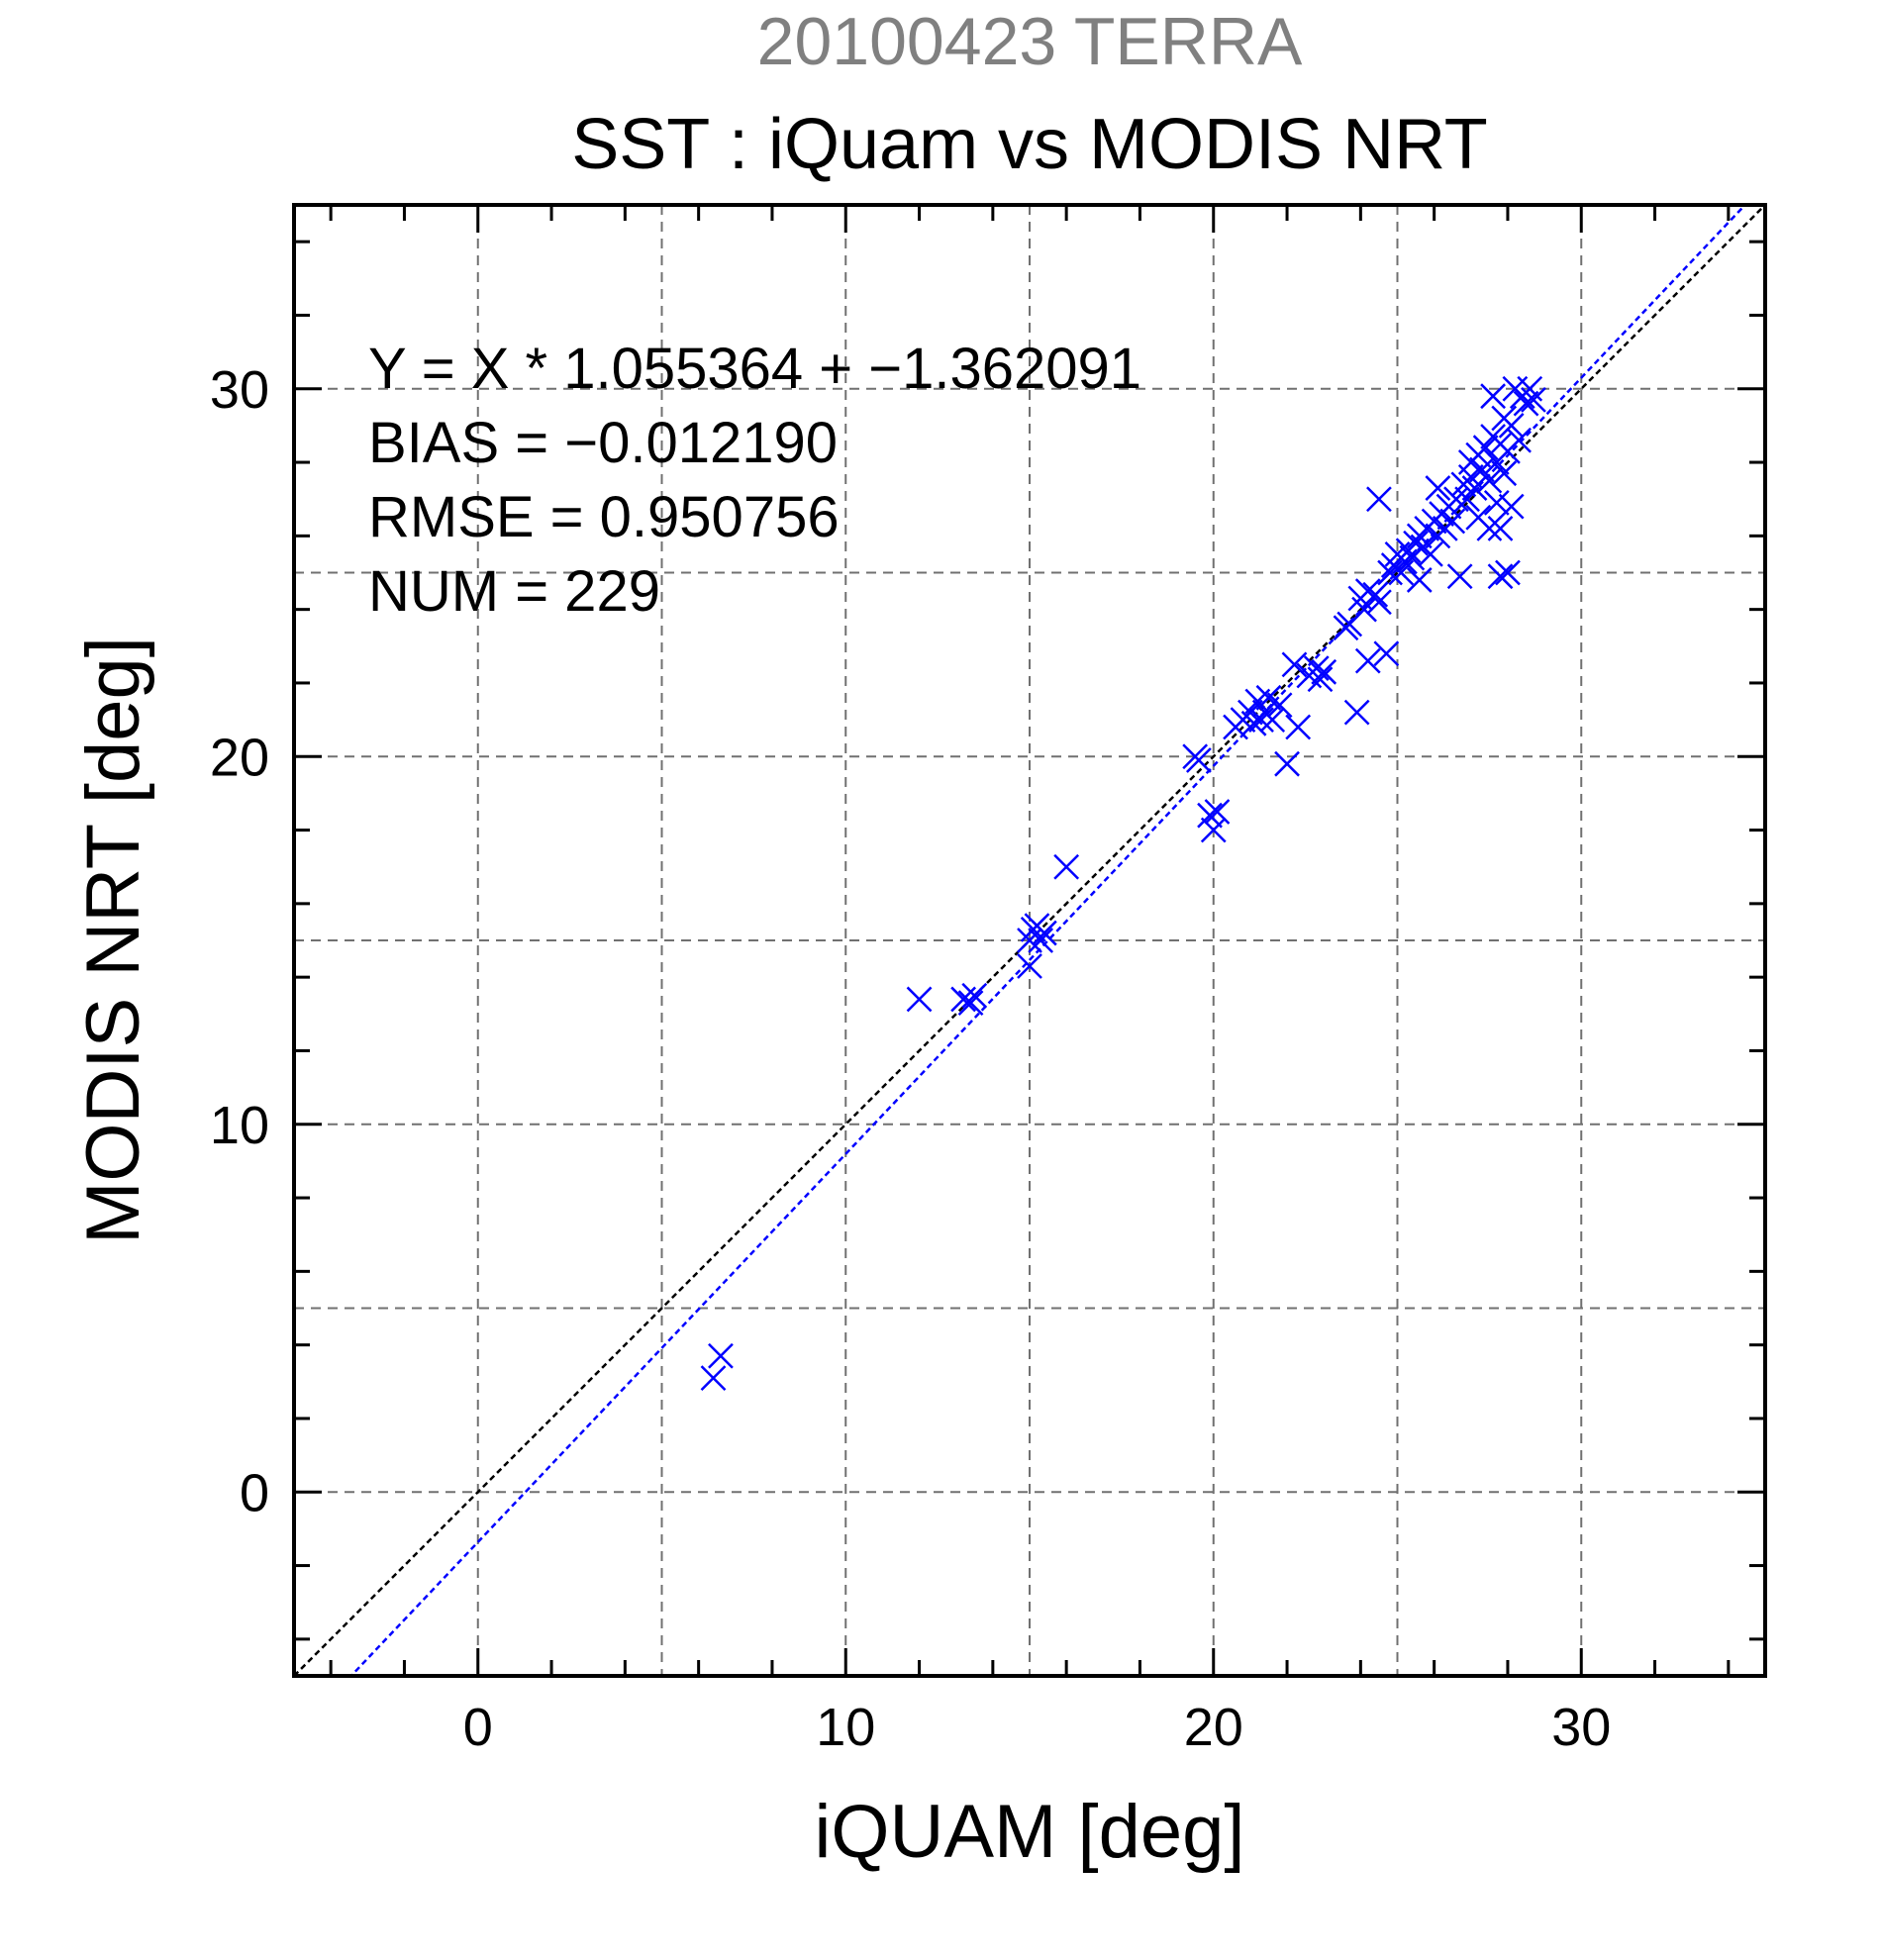  I want to click on y-tick-label: 20, so click(240, 757).